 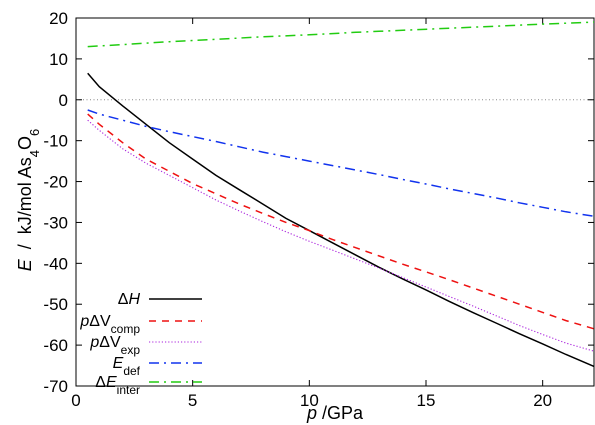 I want to click on x-tick-label: 20, so click(x=542, y=400).